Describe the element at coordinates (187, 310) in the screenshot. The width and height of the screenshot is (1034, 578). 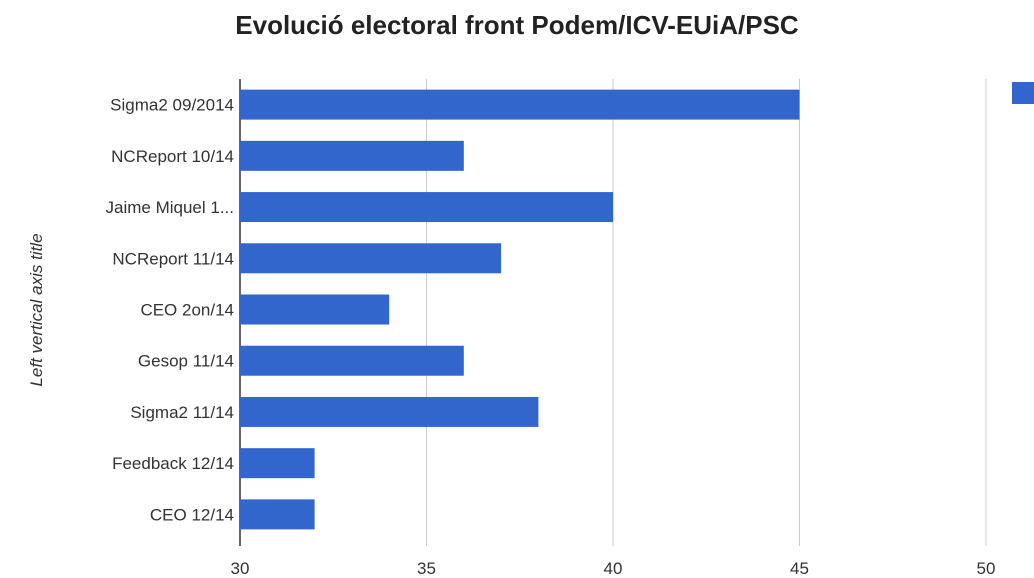
I see `category-label: CEO 2on/14` at that location.